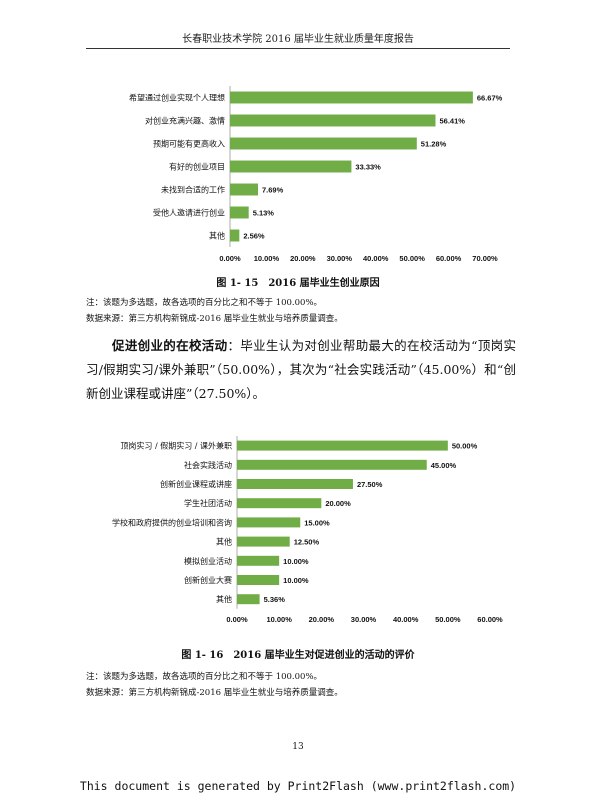 Image resolution: width=596 pixels, height=809 pixels. What do you see at coordinates (254, 236) in the screenshot?
I see `data-label: 2.56%` at bounding box center [254, 236].